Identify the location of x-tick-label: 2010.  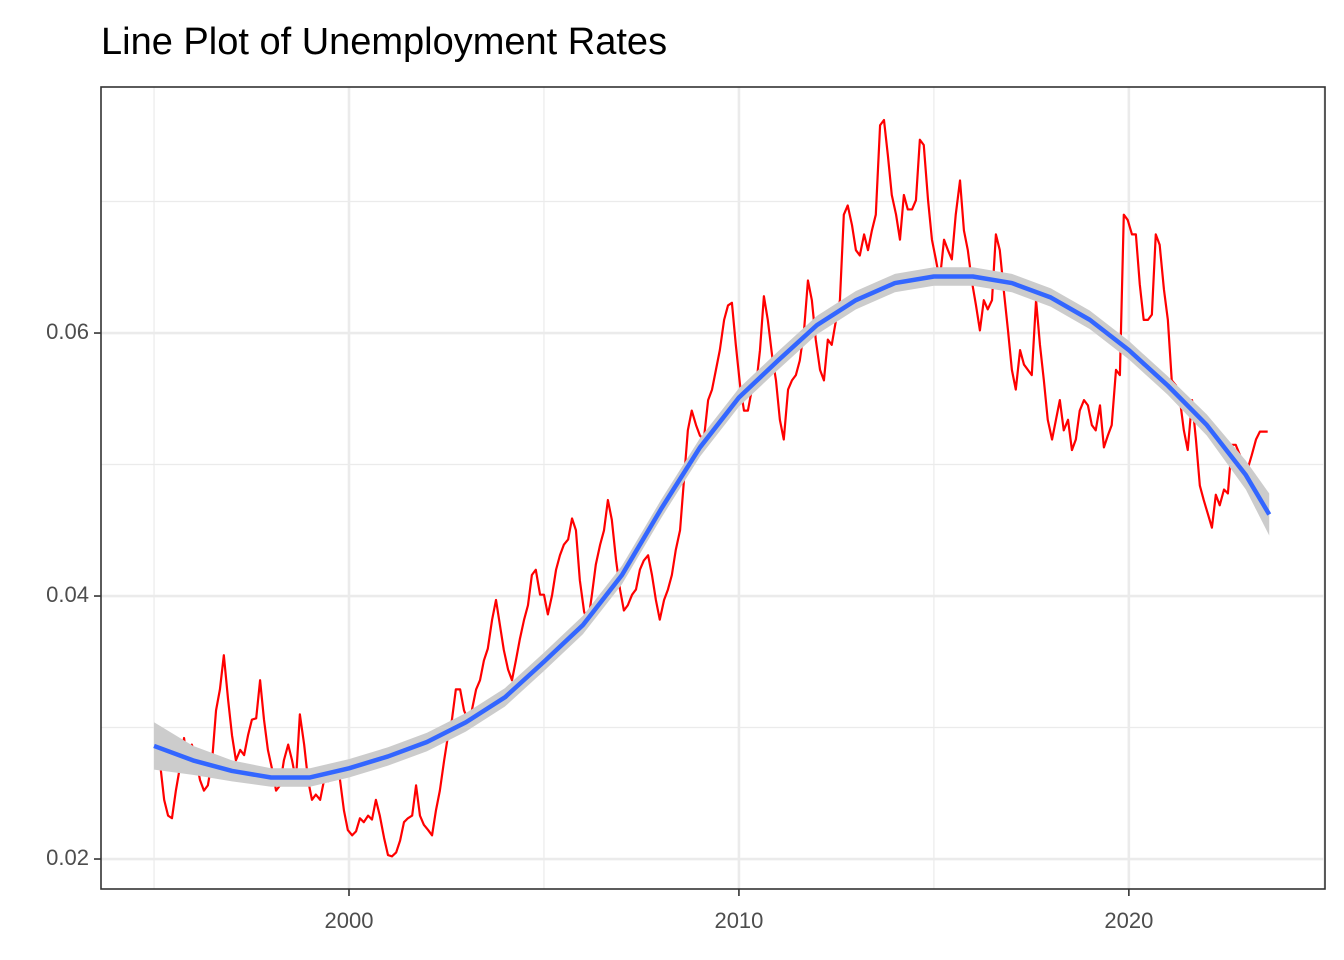
(738, 920).